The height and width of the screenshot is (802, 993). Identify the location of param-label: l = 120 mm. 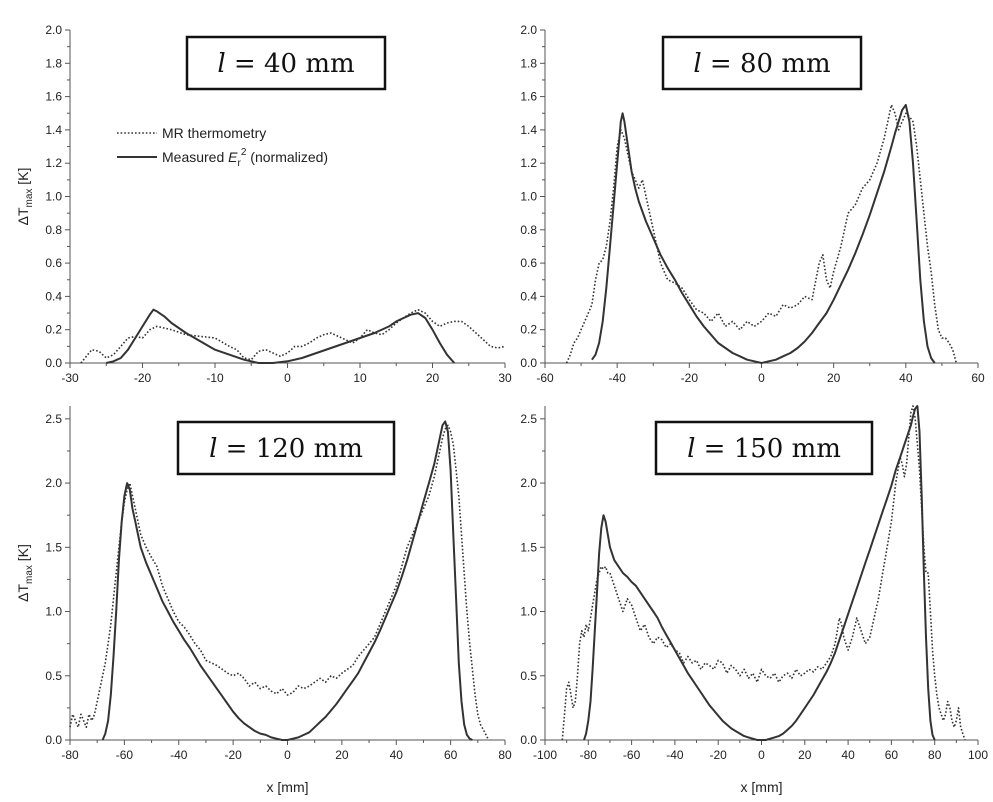
(286, 449).